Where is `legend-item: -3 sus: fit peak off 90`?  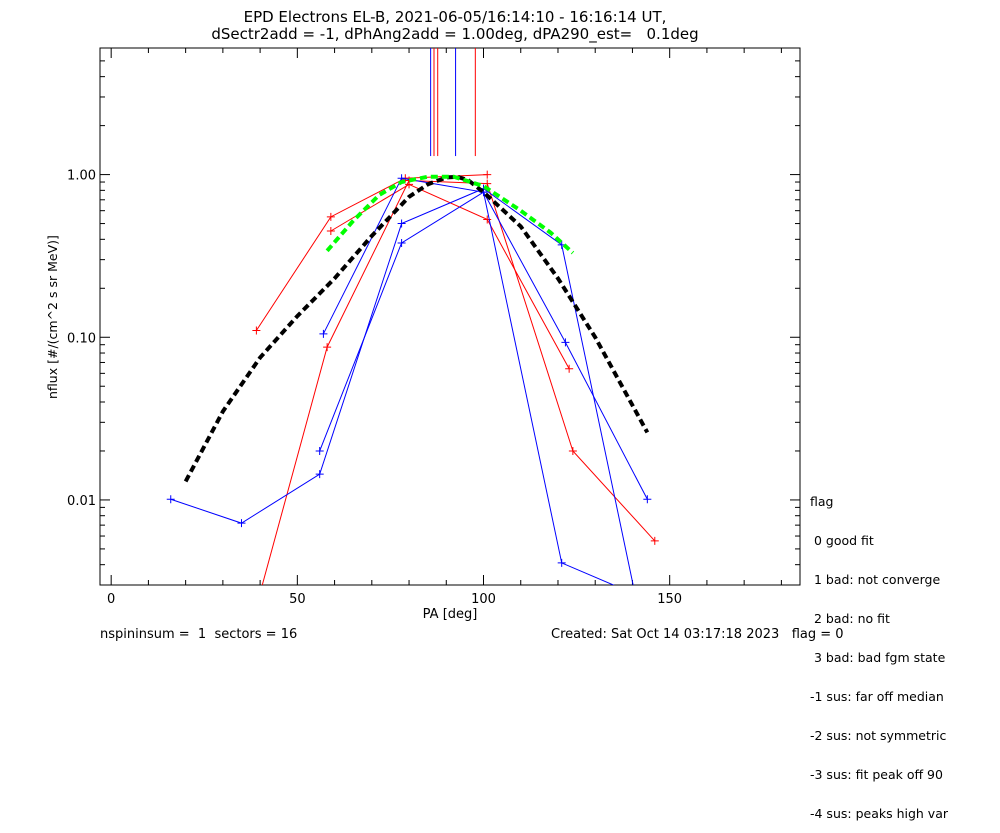 legend-item: -3 sus: fit peak off 90 is located at coordinates (876, 774).